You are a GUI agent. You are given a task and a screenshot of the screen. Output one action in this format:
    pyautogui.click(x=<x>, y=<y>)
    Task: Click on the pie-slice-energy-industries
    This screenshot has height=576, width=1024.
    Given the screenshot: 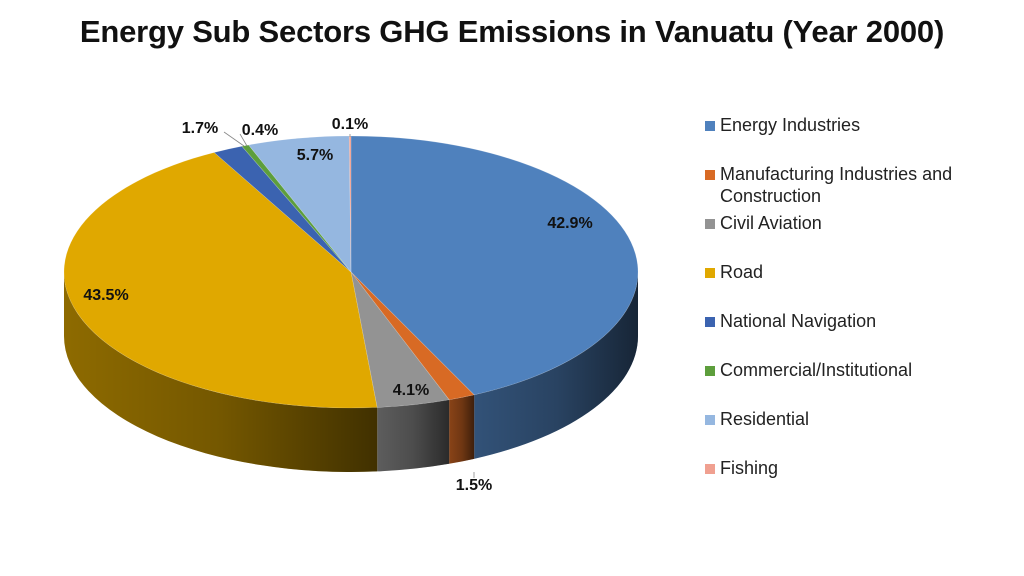 What is the action you would take?
    pyautogui.click(x=494, y=265)
    